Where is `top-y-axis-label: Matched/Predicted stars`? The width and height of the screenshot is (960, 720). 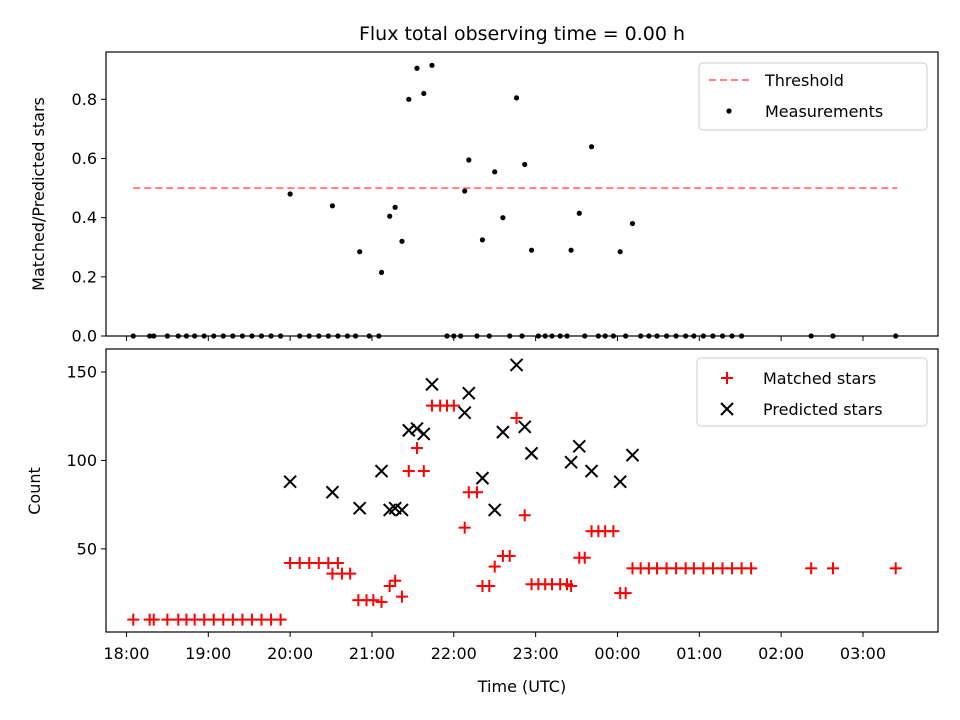 top-y-axis-label: Matched/Predicted stars is located at coordinates (38, 194).